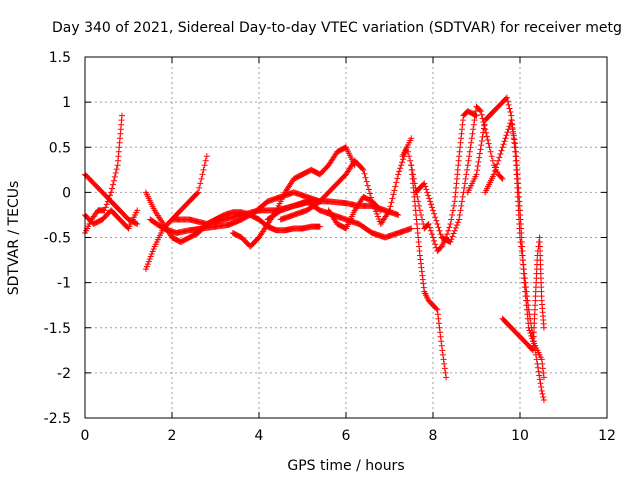 This screenshot has height=480, width=640. Describe the element at coordinates (57, 419) in the screenshot. I see `y-tick-label: -2.5` at that location.